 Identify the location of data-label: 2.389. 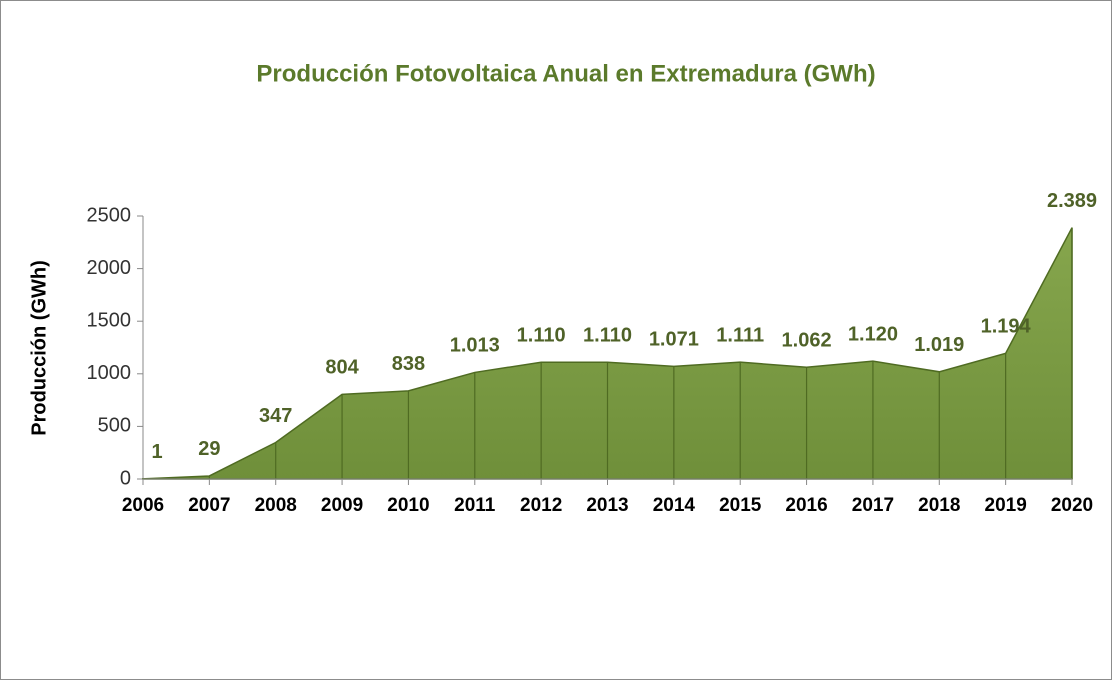
(1072, 201).